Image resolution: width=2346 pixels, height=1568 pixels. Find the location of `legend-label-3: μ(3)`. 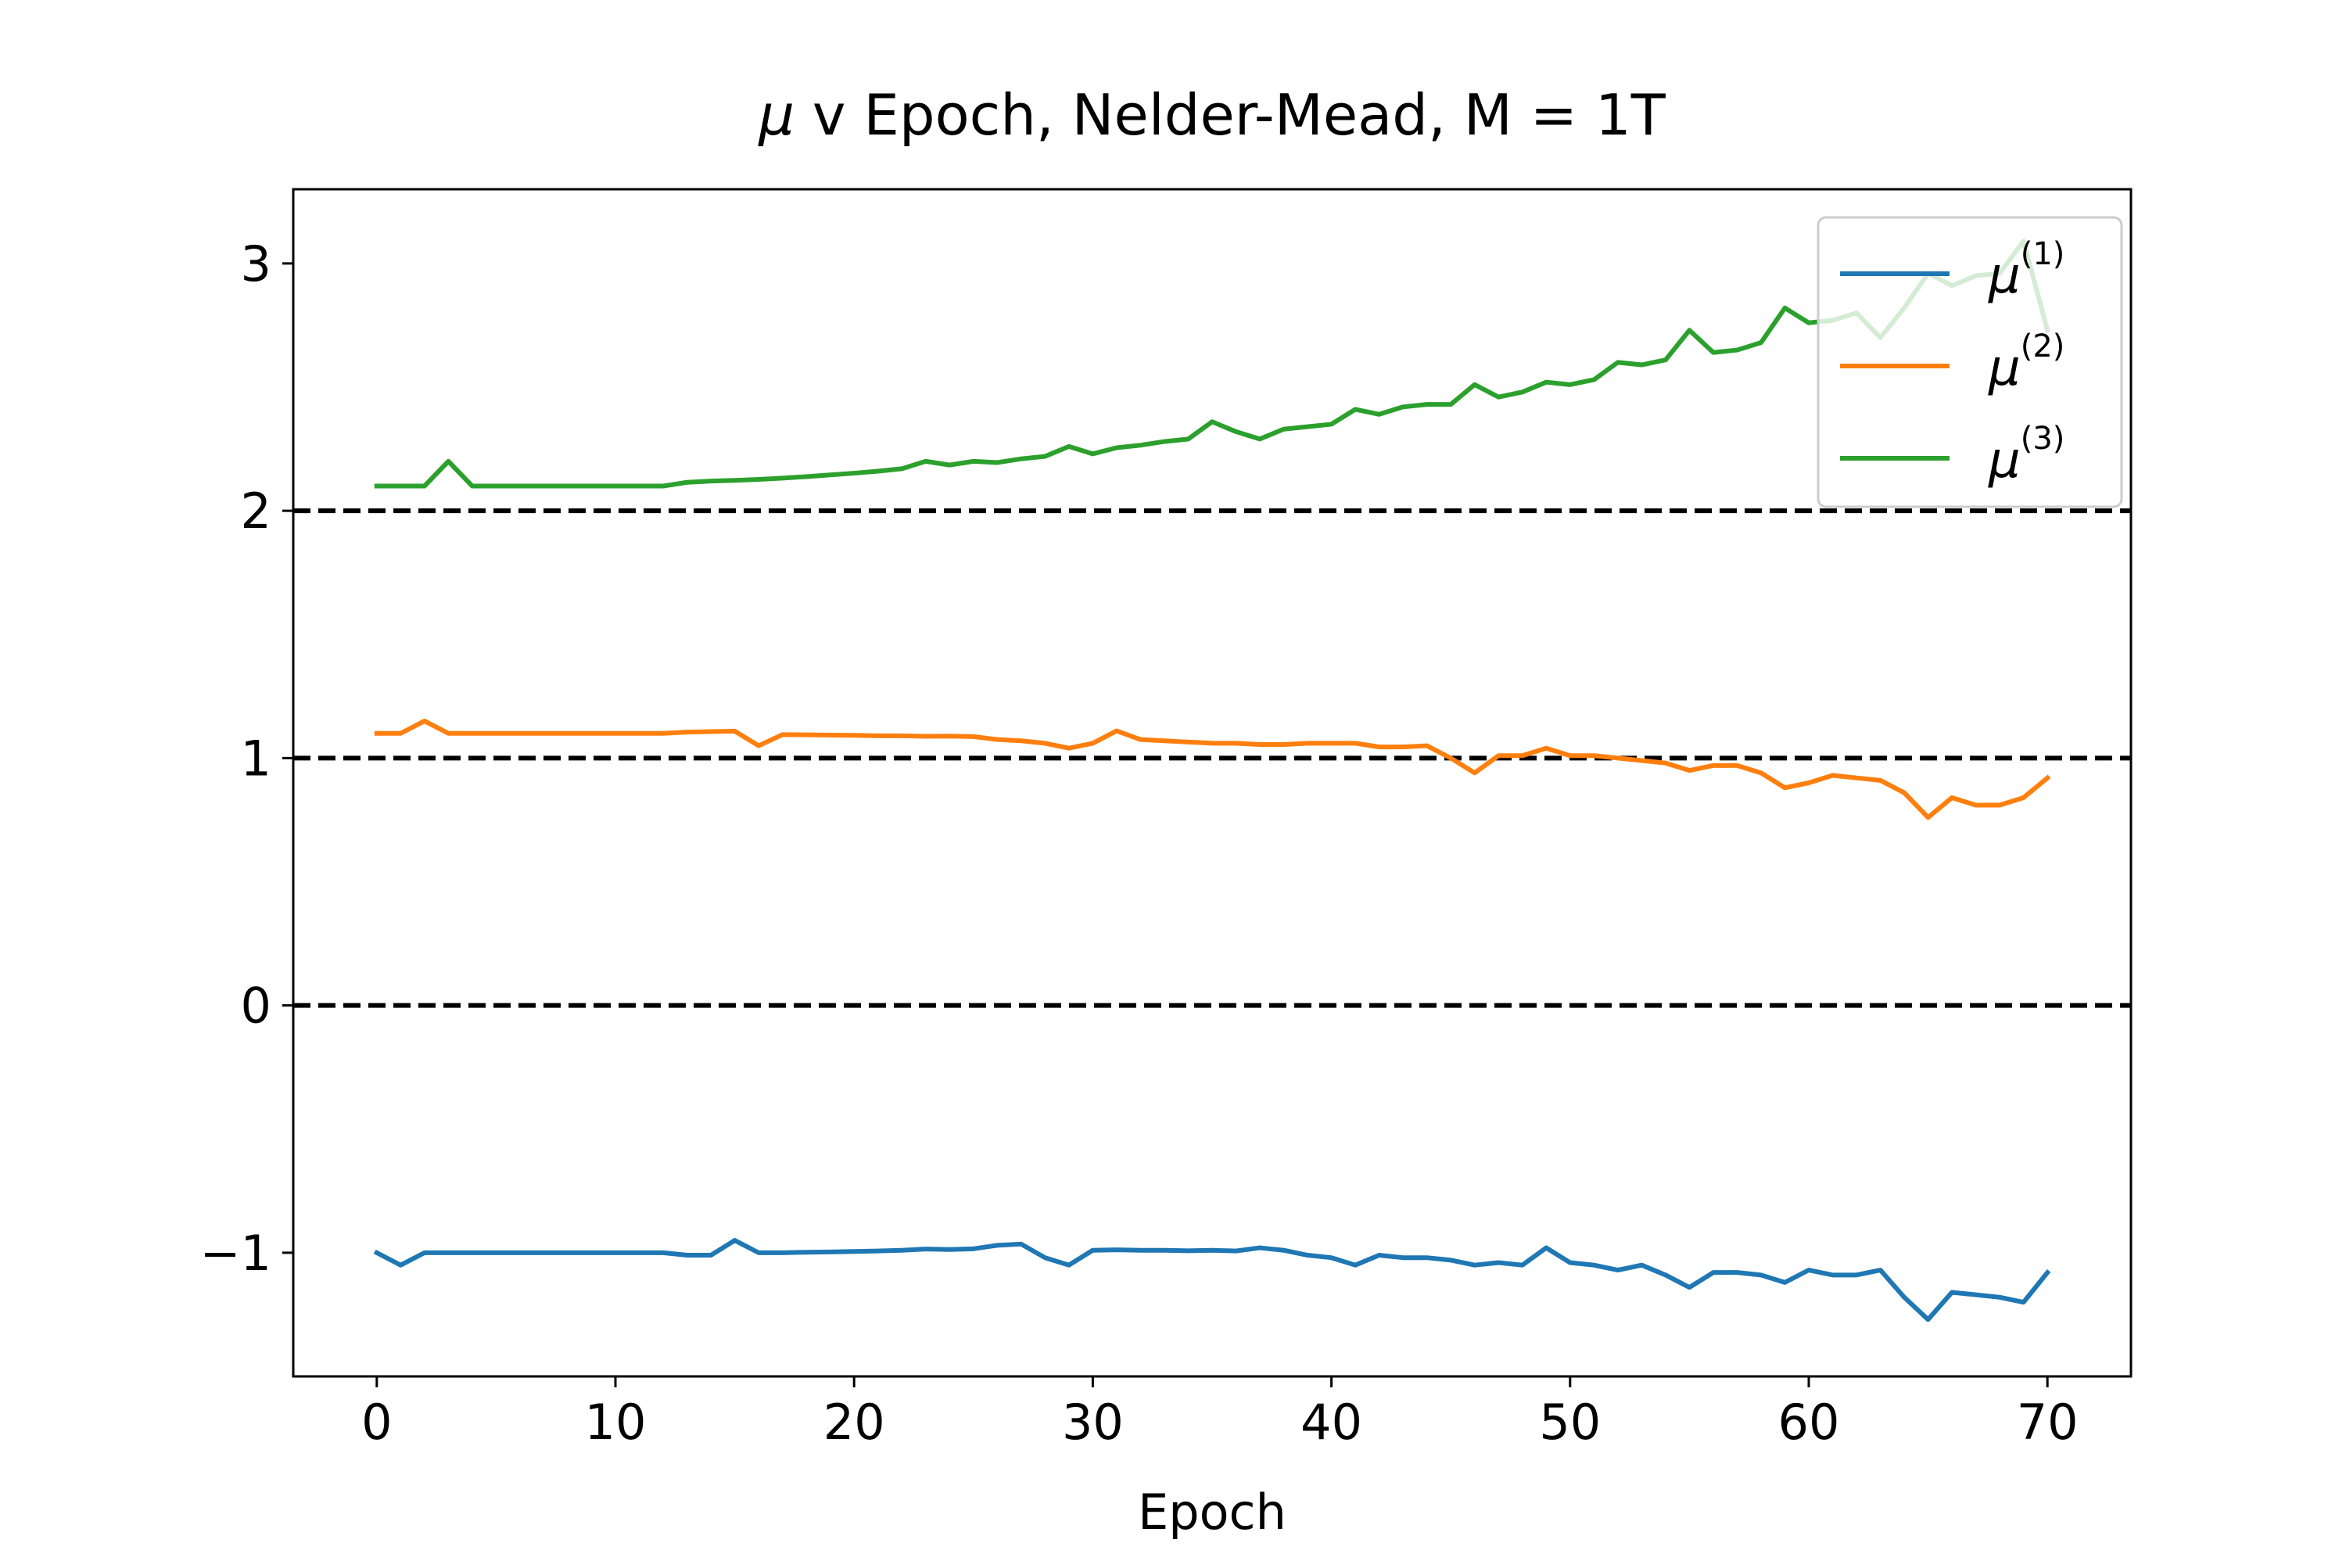

legend-label-3: μ(3) is located at coordinates (2026, 455).